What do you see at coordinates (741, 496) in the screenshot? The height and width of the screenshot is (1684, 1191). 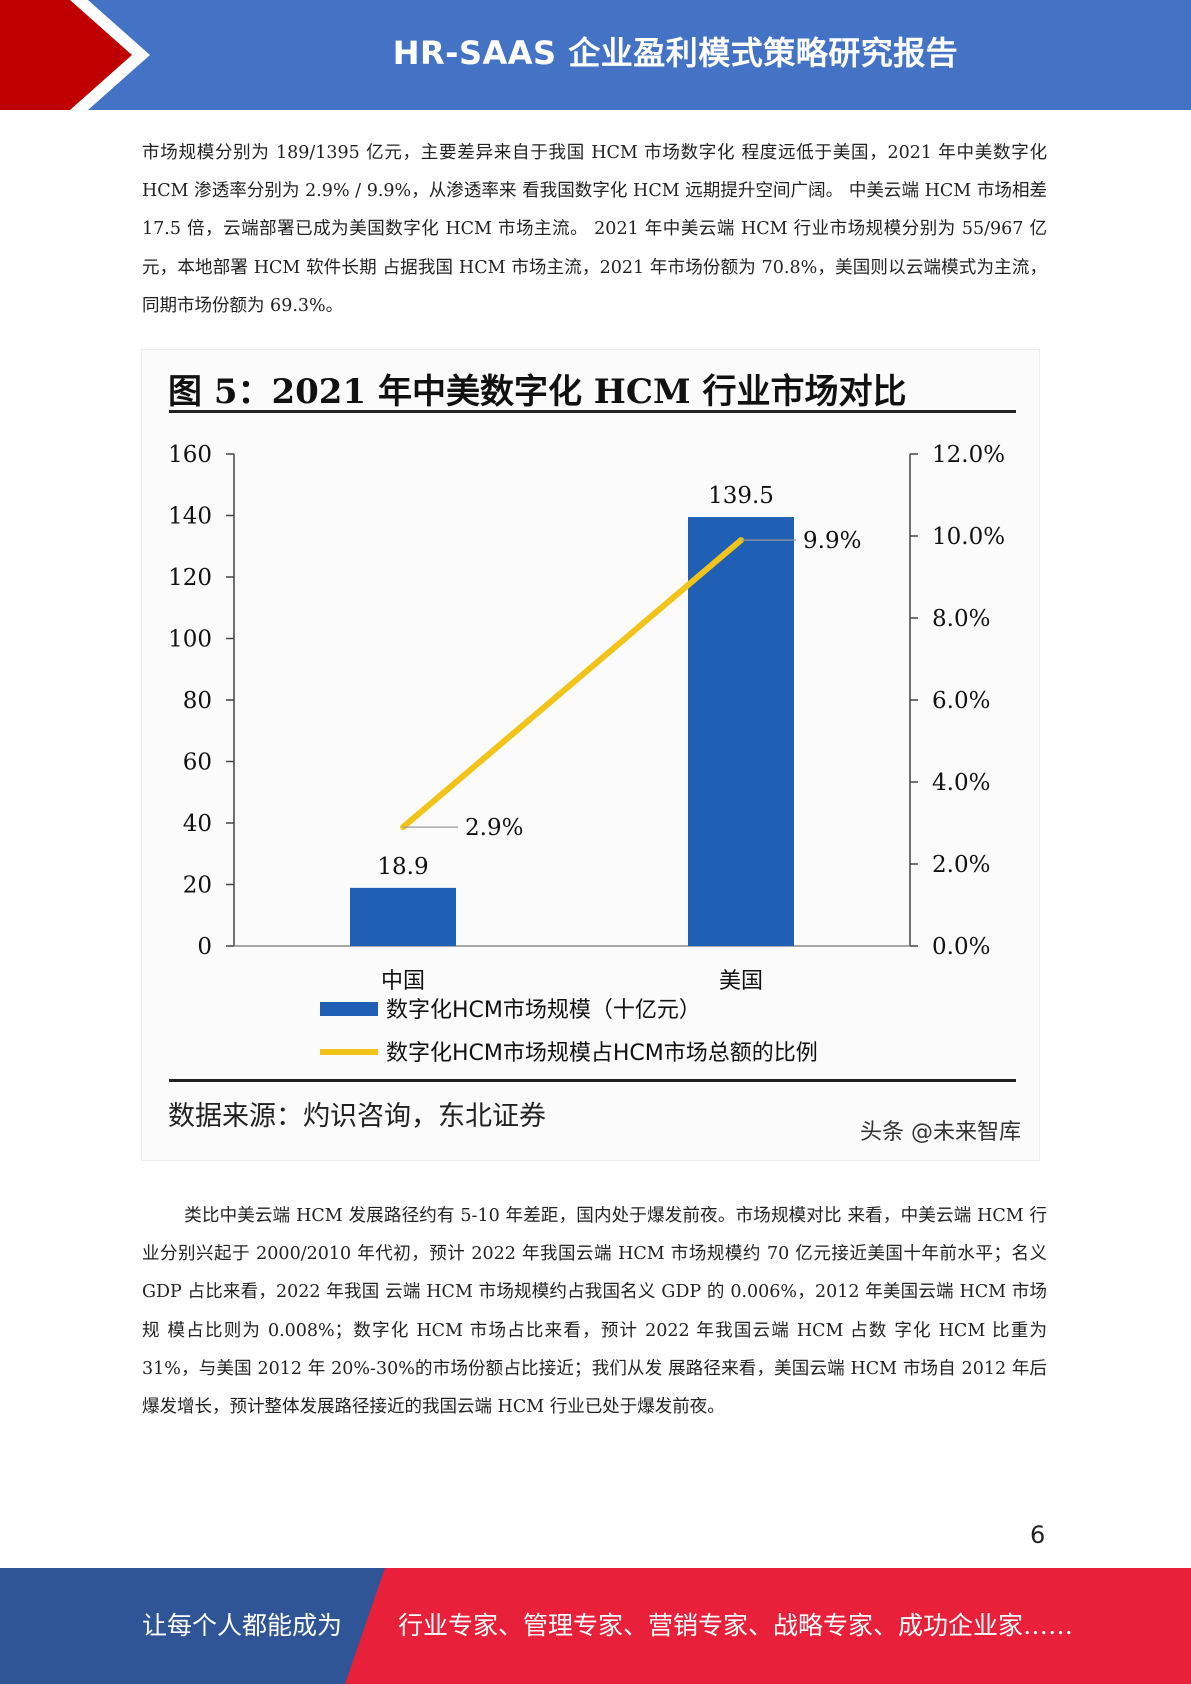 I see `bar-value-label: 139.5` at bounding box center [741, 496].